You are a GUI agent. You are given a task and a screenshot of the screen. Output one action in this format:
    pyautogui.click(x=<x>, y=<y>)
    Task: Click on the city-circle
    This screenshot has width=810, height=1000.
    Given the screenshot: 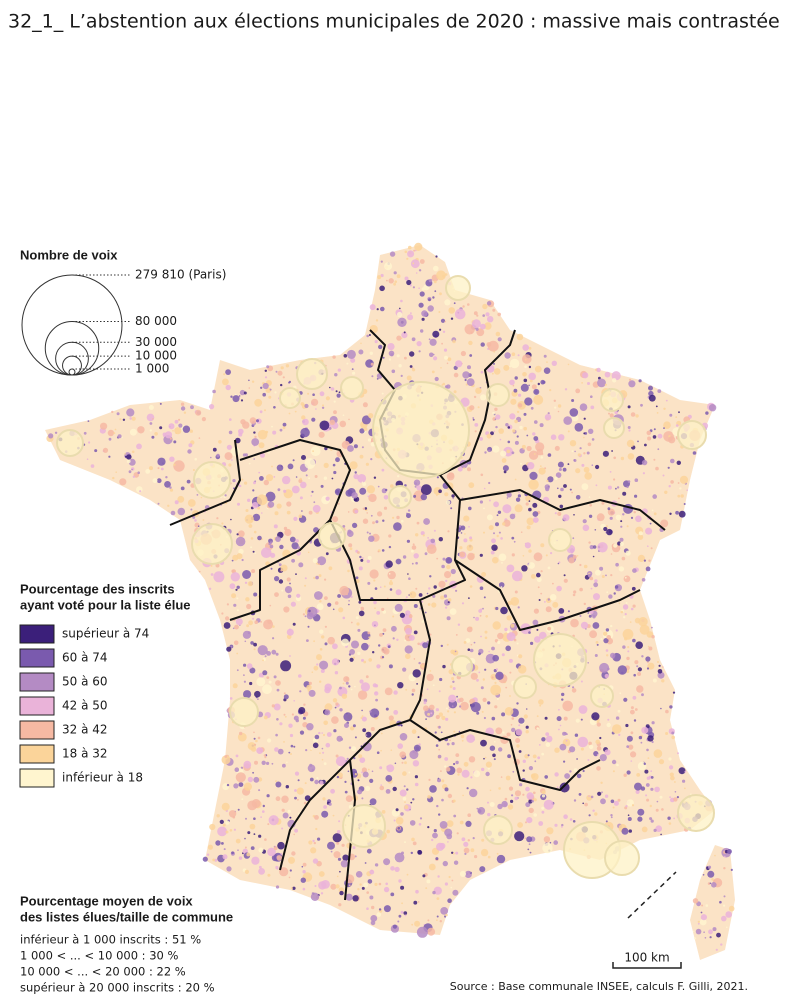 What is the action you would take?
    pyautogui.click(x=498, y=830)
    